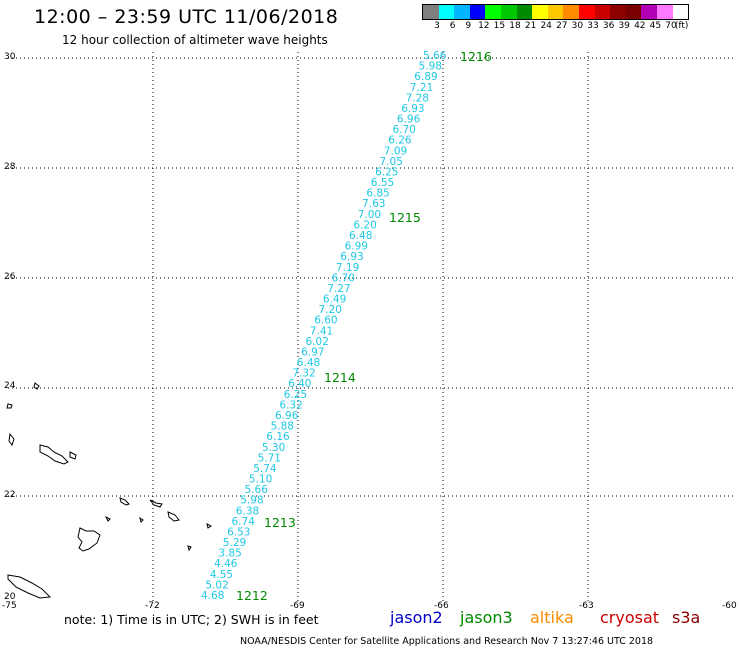 The image size is (740, 650). Describe the element at coordinates (382, 183) in the screenshot. I see `wave-height-label: 6.55` at that location.